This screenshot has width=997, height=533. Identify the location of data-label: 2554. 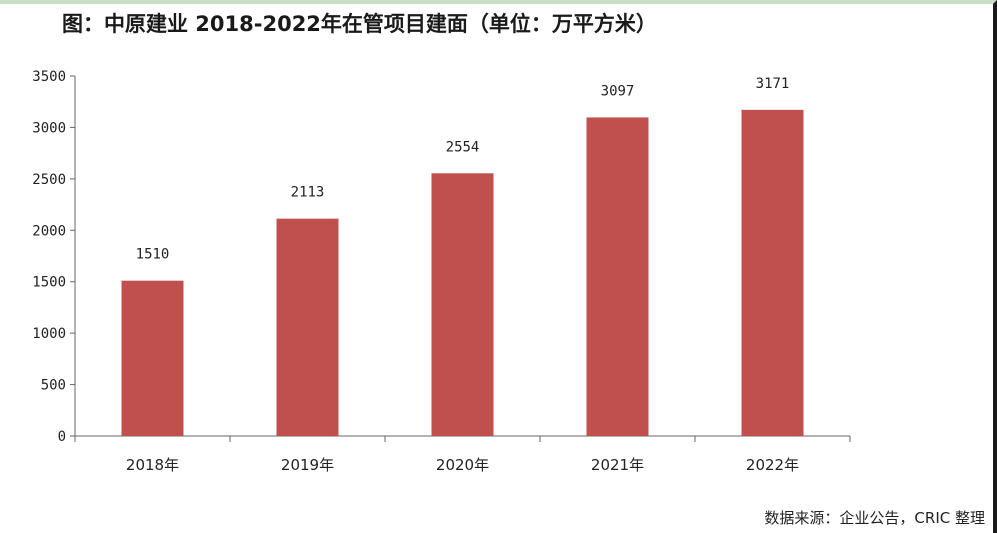
(463, 147).